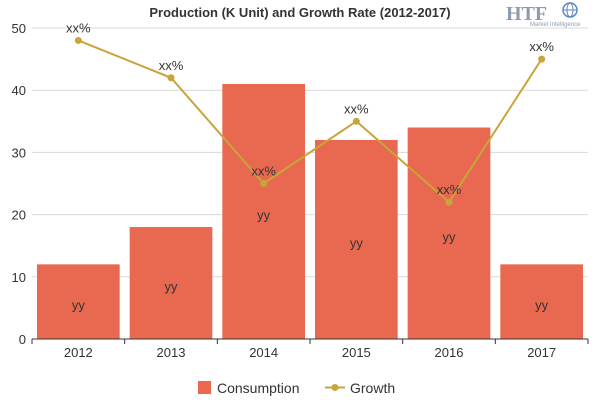 This screenshot has height=400, width=600. Describe the element at coordinates (19, 277) in the screenshot. I see `y-tick-label: 10` at that location.